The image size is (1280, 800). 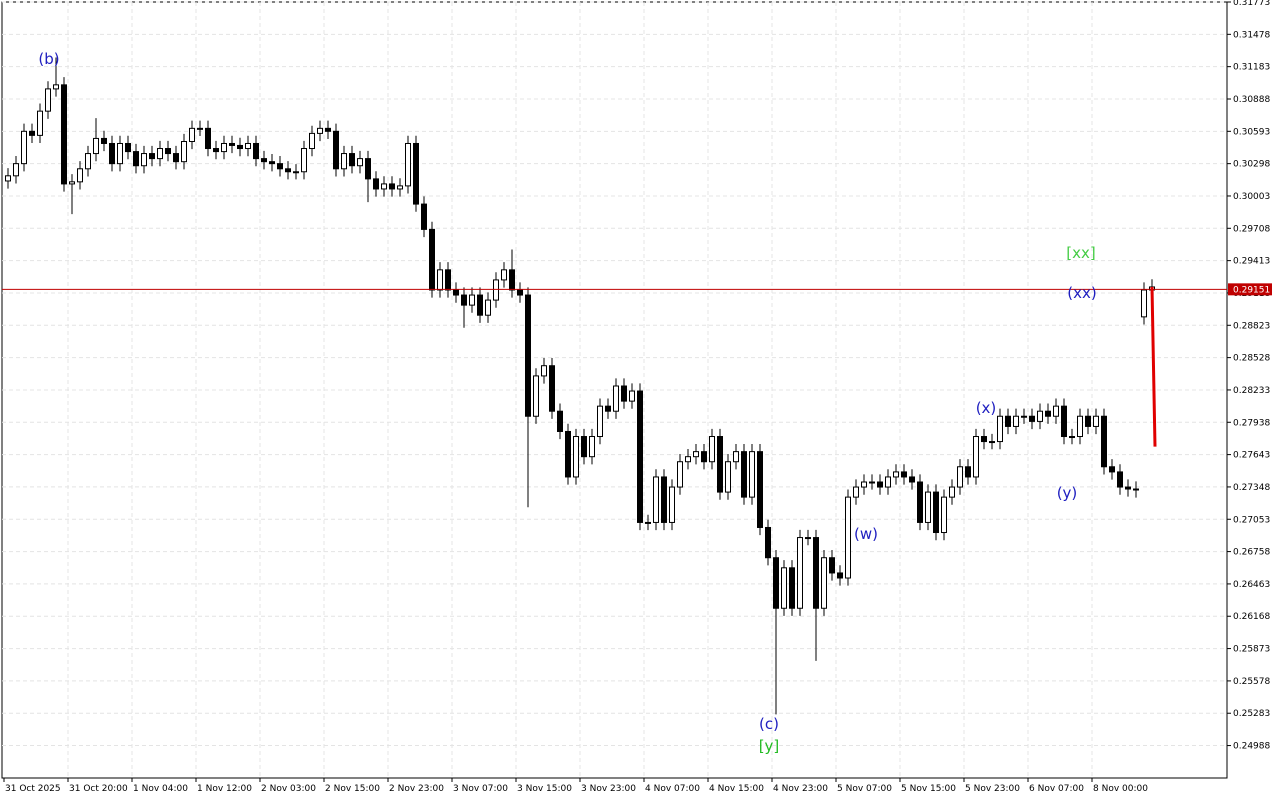 I want to click on forecast-line, so click(x=1153, y=366).